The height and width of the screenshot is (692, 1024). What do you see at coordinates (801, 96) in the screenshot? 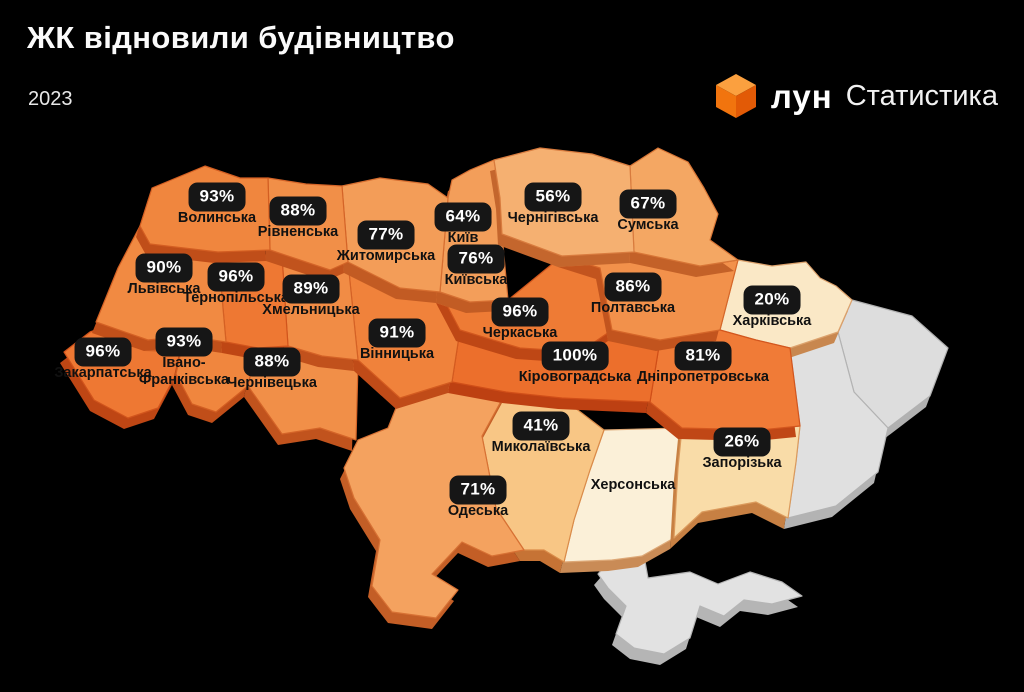
I see `logo-brand-text: лун` at bounding box center [801, 96].